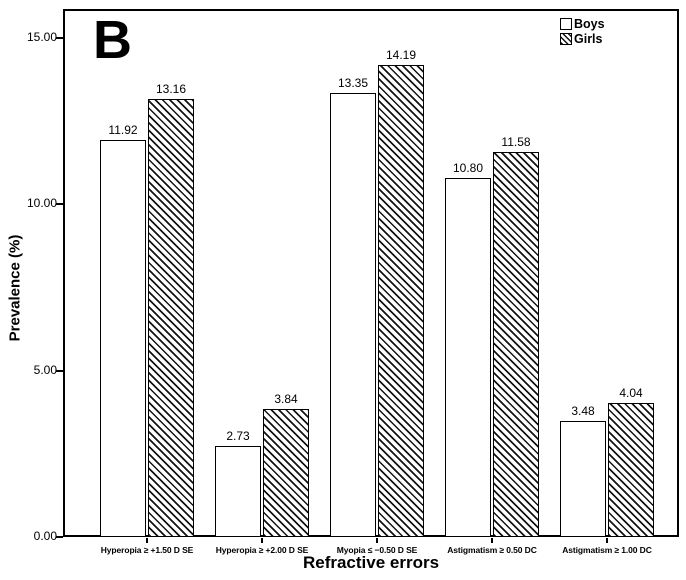  I want to click on bar-value-label-boys-2: 2.73, so click(238, 436).